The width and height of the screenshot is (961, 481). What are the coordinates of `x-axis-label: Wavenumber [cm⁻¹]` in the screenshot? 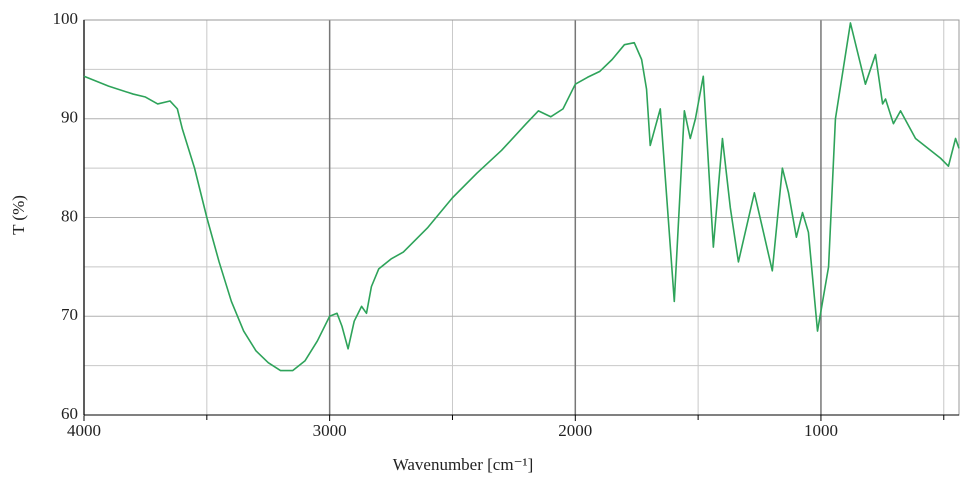 It's located at (463, 464).